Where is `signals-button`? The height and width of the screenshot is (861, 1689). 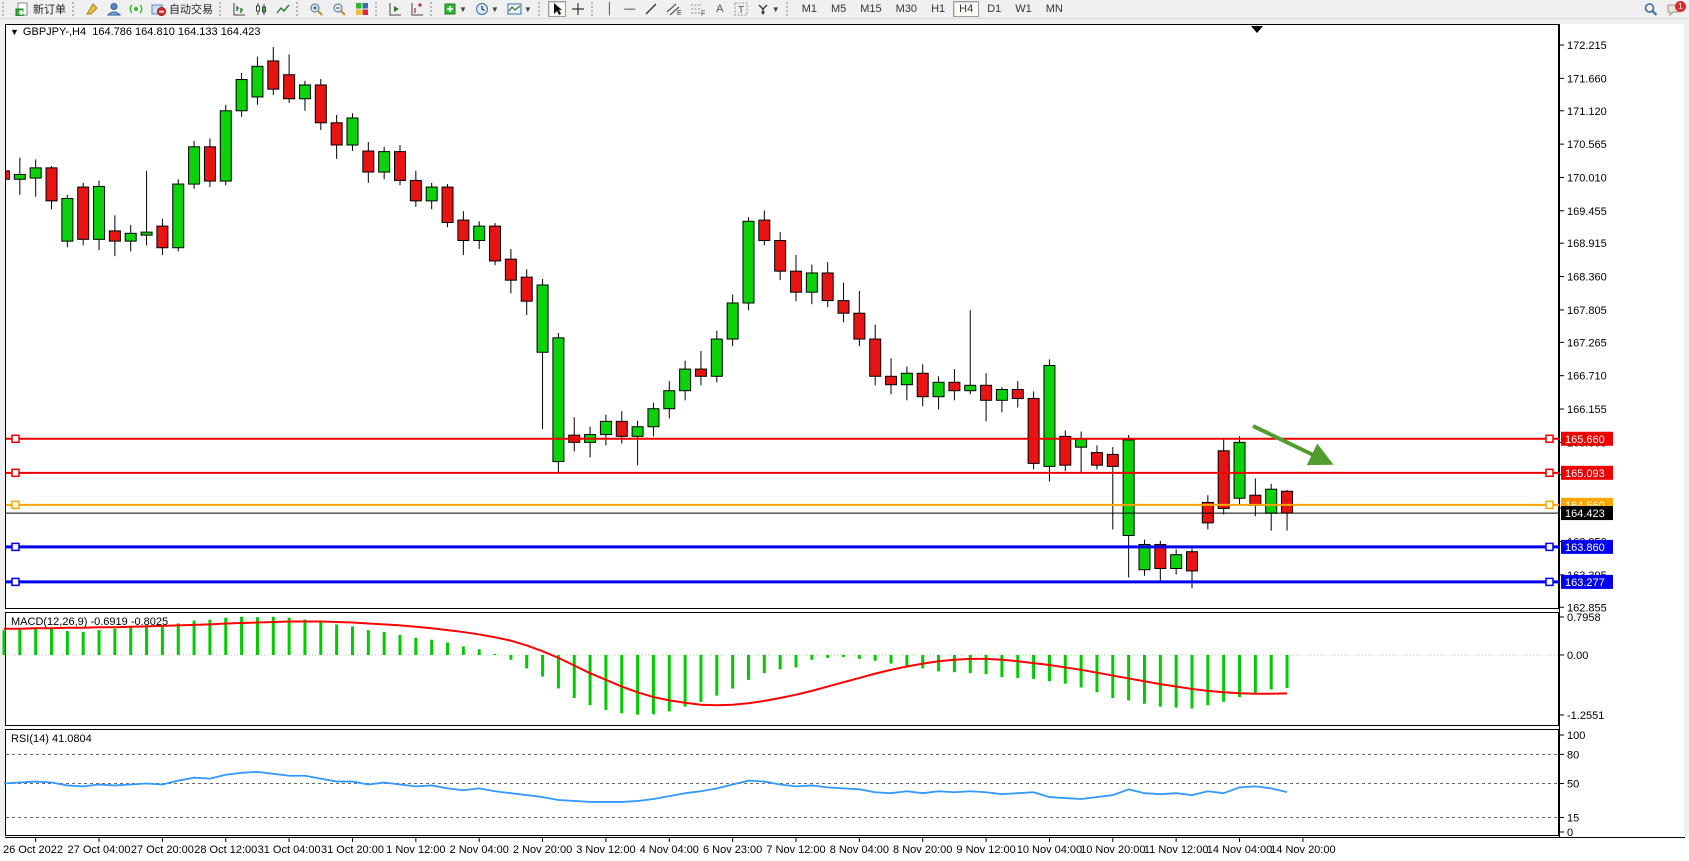
signals-button is located at coordinates (136, 9).